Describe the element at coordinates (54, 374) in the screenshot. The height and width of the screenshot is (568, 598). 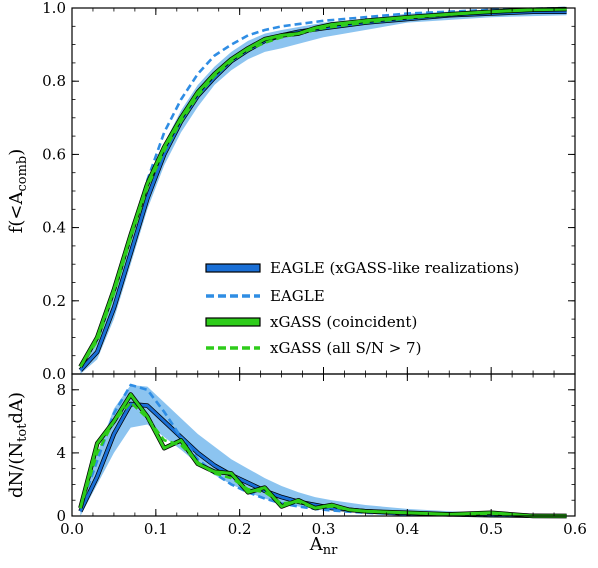
I see `y-tick-label: 0.0` at that location.